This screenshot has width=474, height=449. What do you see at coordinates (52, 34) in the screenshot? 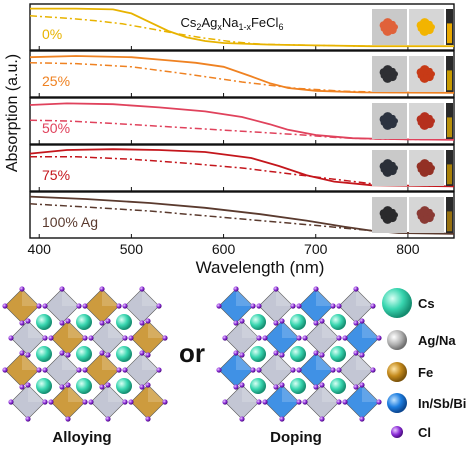
I see `panel-label: 0%` at bounding box center [52, 34].